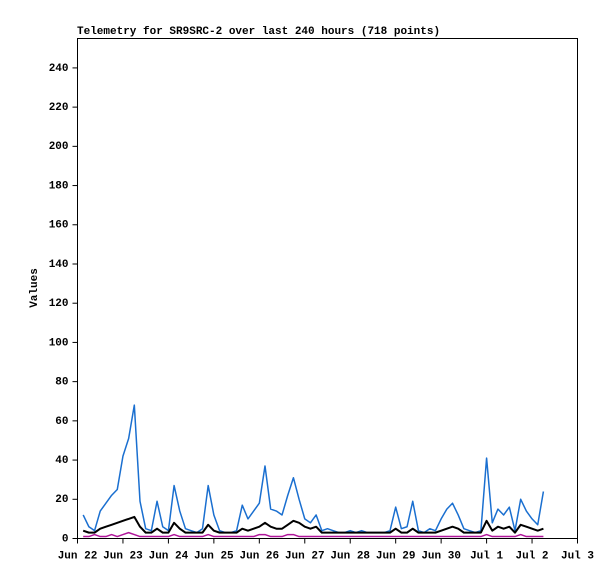 Image resolution: width=615 pixels, height=579 pixels. Describe the element at coordinates (260, 556) in the screenshot. I see `x-tick-label: Jun 26` at that location.